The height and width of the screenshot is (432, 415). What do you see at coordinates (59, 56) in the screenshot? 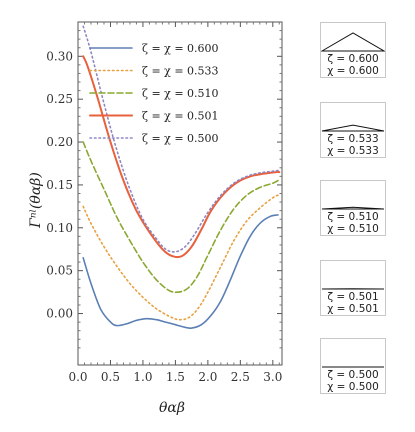
I see `y-tick-label: 0.30` at bounding box center [59, 56].